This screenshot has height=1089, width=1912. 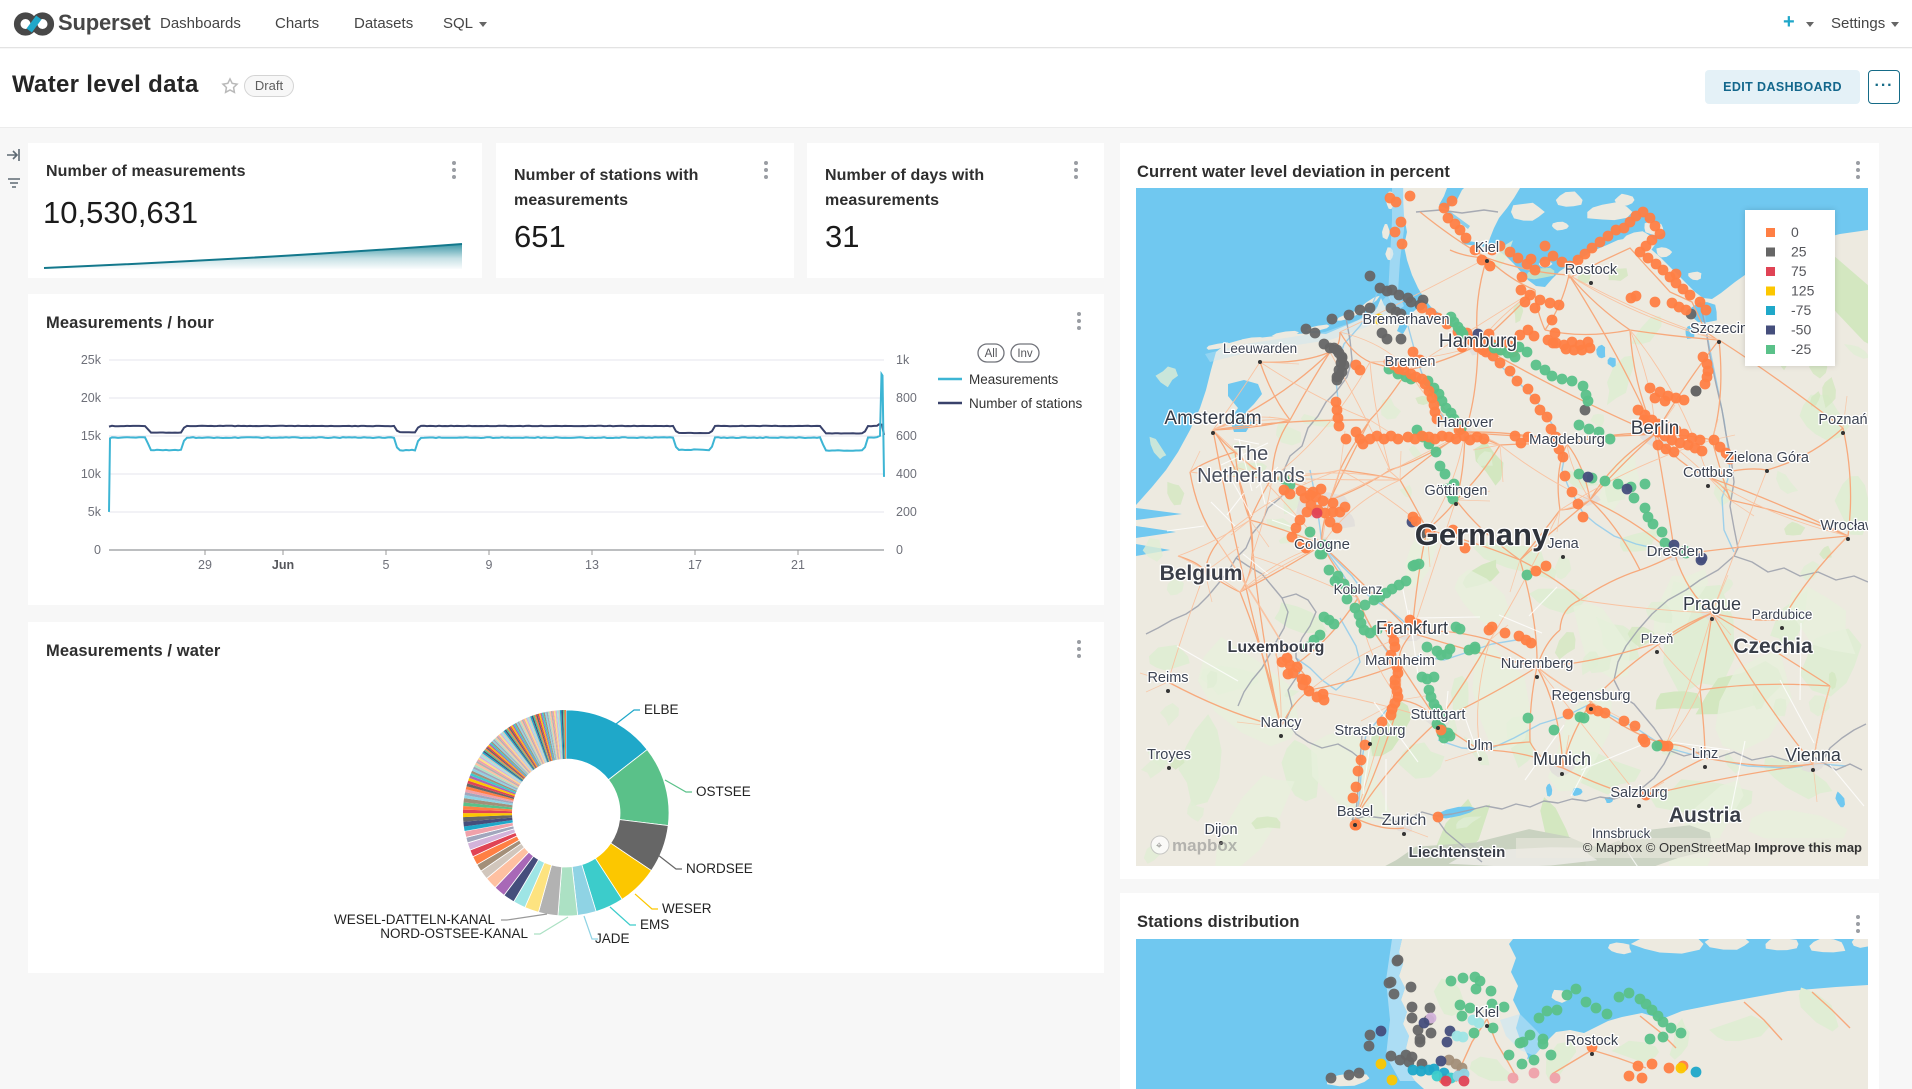 What do you see at coordinates (1782, 614) in the screenshot?
I see `svg-text: Pardubice` at bounding box center [1782, 614].